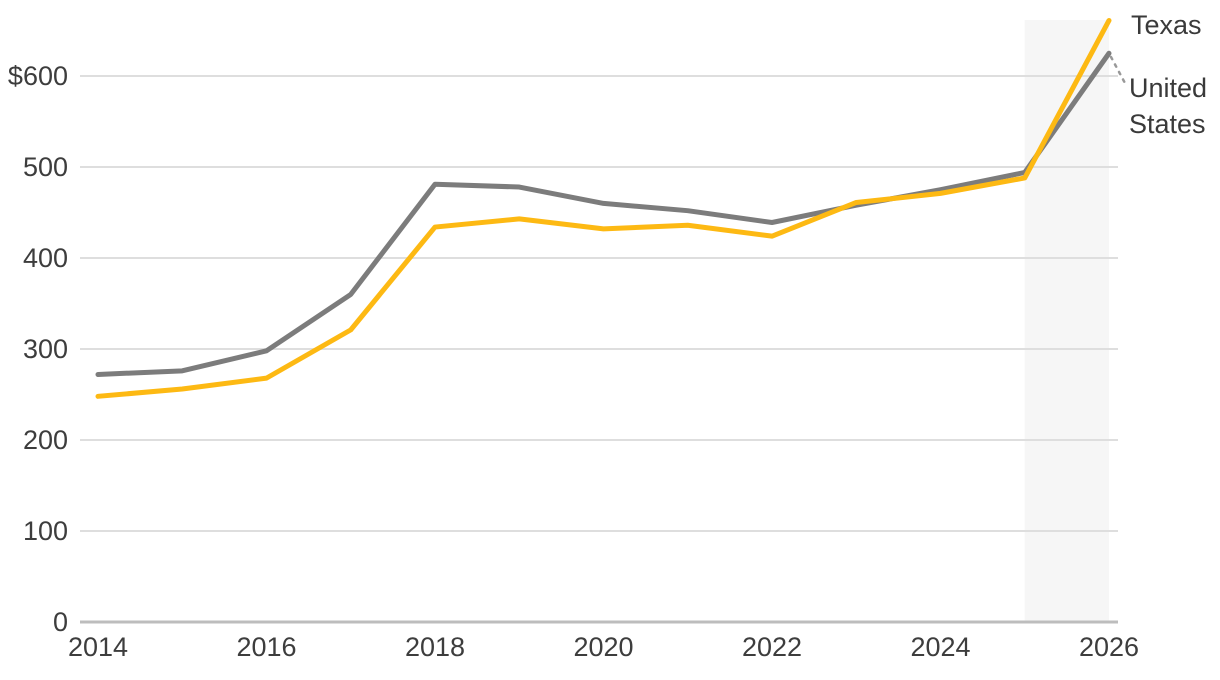 The height and width of the screenshot is (680, 1220). What do you see at coordinates (37, 76) in the screenshot?
I see `y-tick-label: $600` at bounding box center [37, 76].